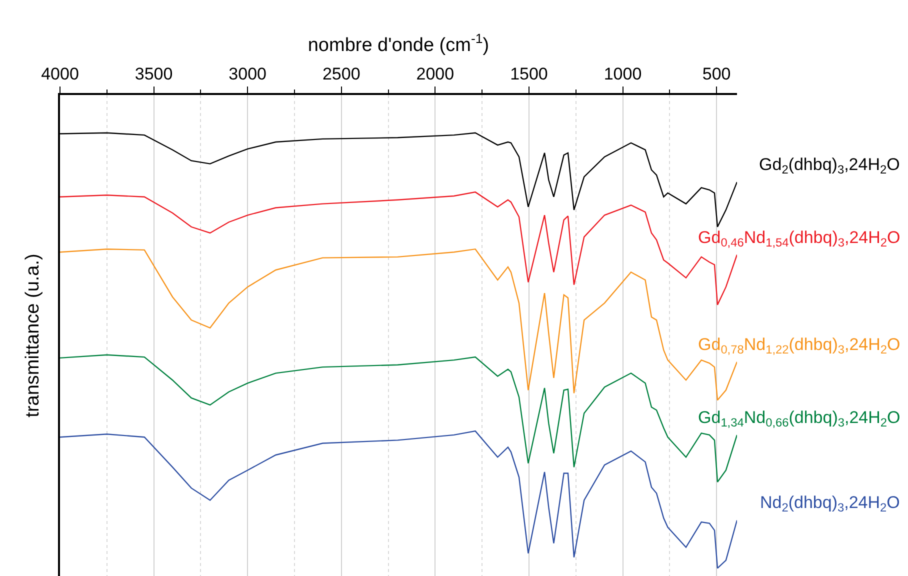 The image size is (908, 576). Describe the element at coordinates (33, 336) in the screenshot. I see `y-axis-title: transmittance (u.a.)` at that location.